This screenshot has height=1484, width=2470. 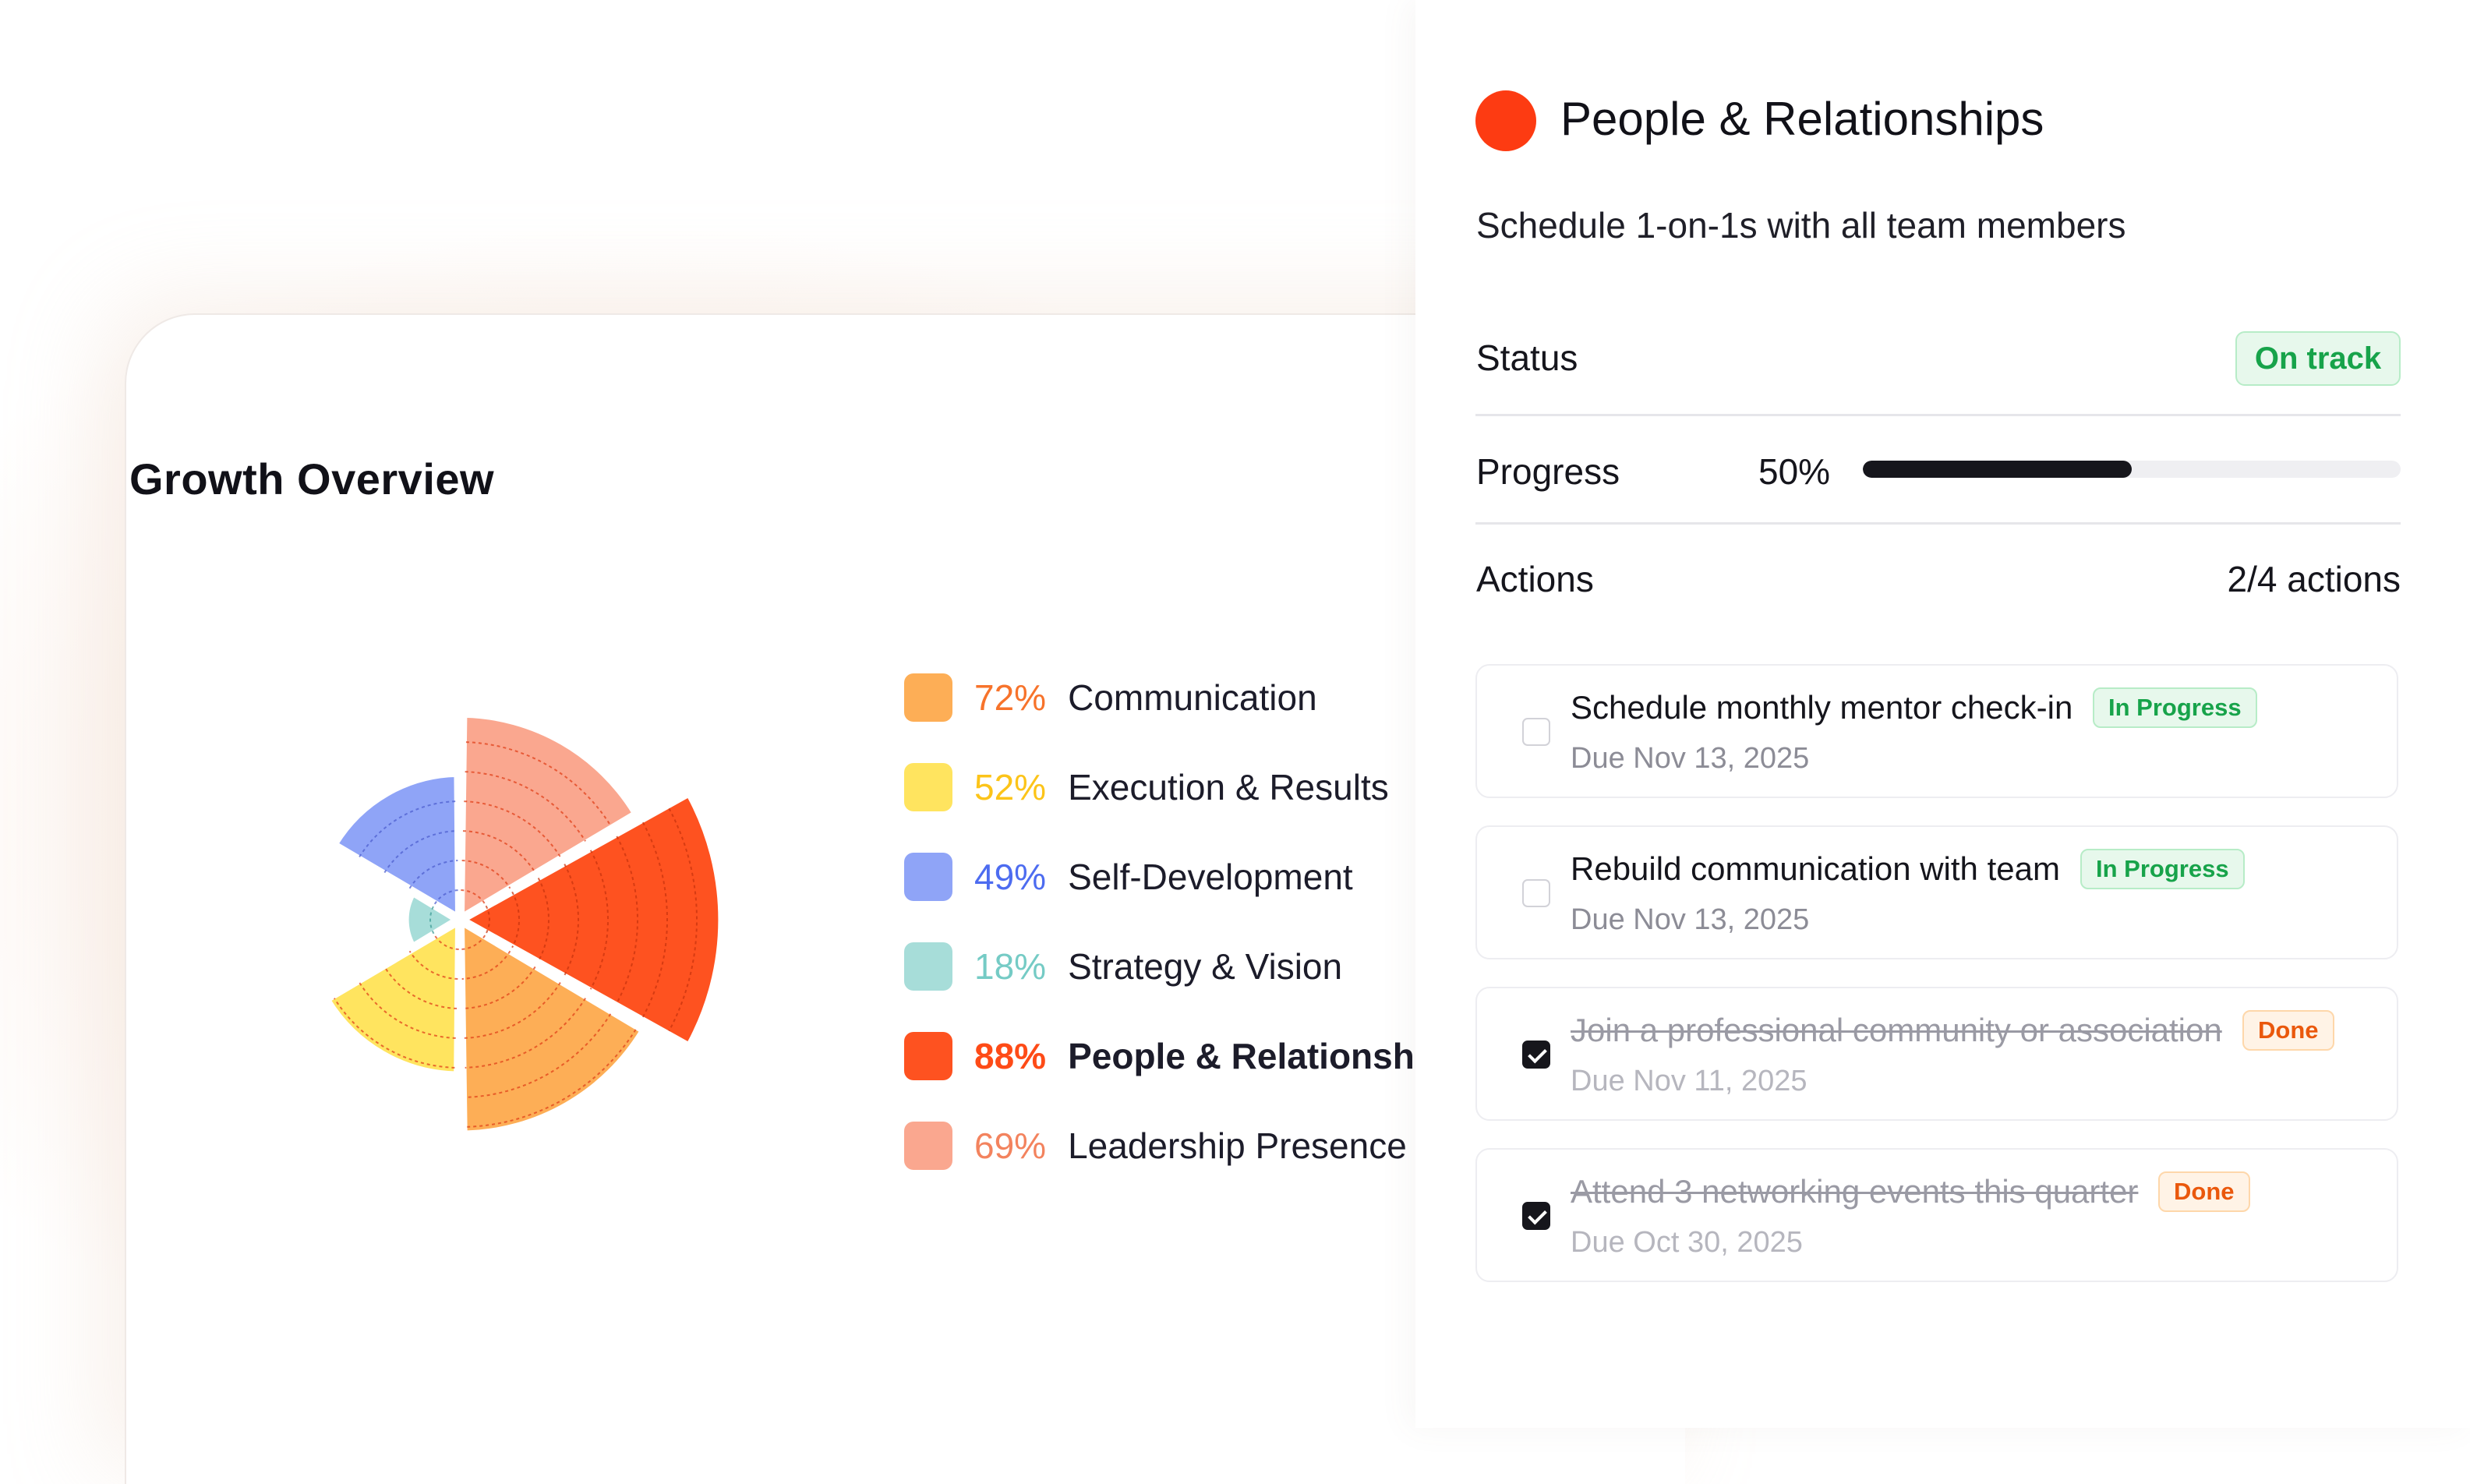 What do you see at coordinates (1267, 1056) in the screenshot?
I see `legend-label: People & Relationships` at bounding box center [1267, 1056].